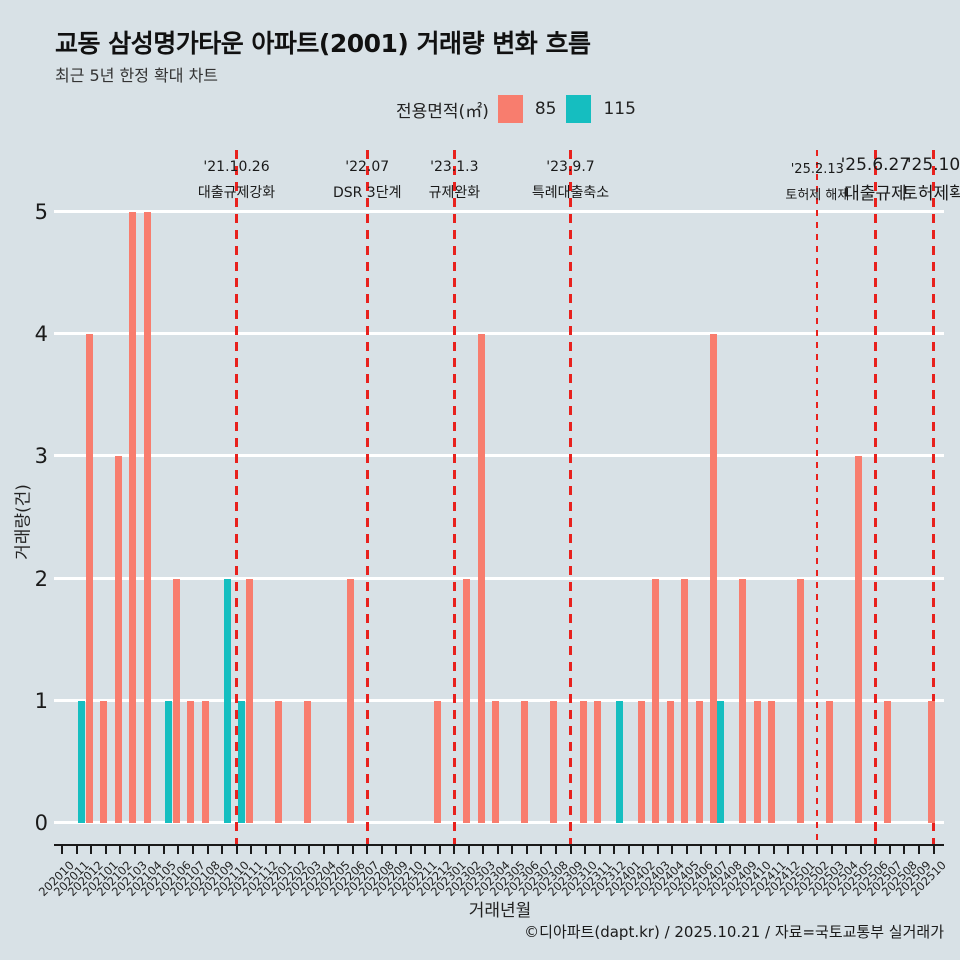 The image size is (960, 960). I want to click on legend-label-85: 85, so click(545, 109).